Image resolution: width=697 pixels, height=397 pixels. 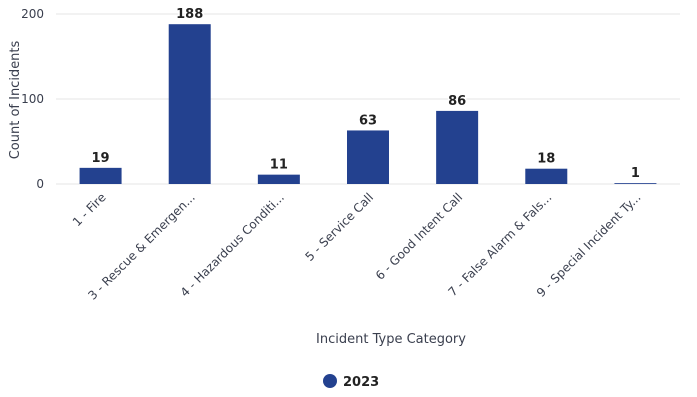 I want to click on y-tick-label: 0, so click(x=40, y=184).